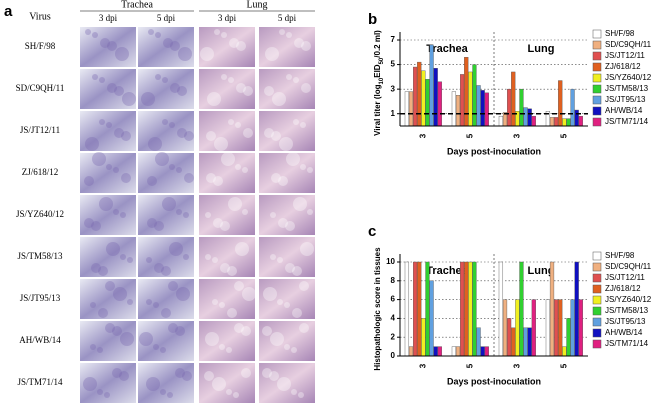  Describe the element at coordinates (393, 88) in the screenshot. I see `y-tick-label: 3` at that location.